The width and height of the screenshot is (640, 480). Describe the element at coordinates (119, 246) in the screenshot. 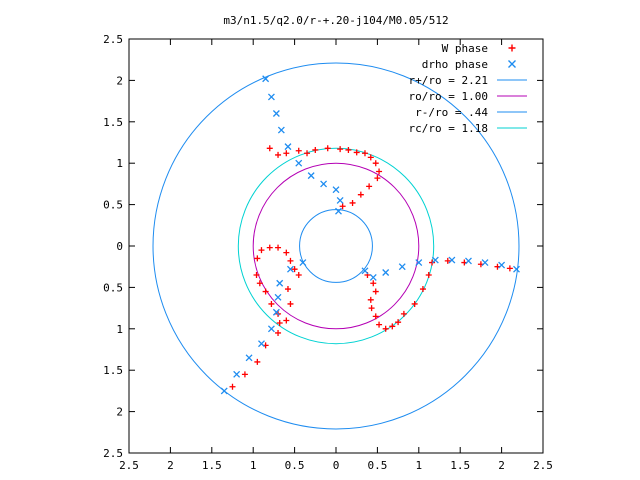

I see `y-tick-label: 0` at that location.